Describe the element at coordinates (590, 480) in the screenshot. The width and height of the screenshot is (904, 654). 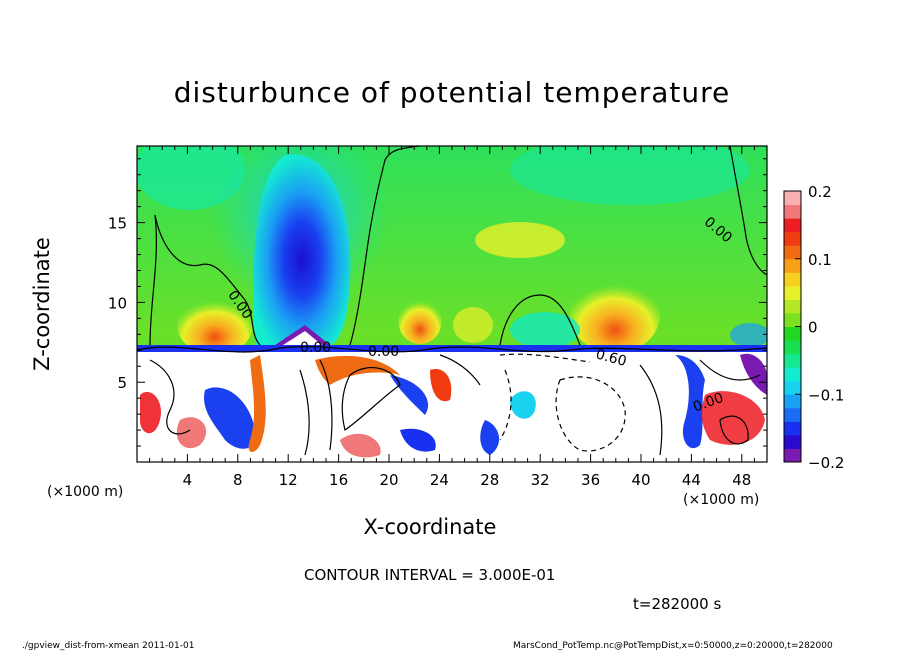
I see `x-tick-label: 36` at that location.